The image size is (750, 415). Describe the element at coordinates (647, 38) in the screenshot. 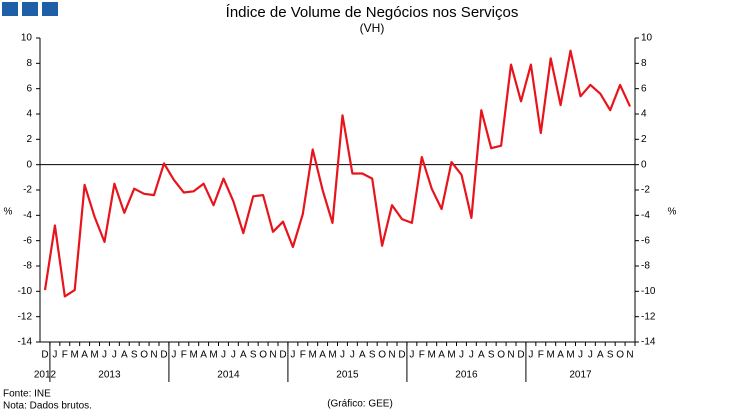

I see `y2-tick-label: 10` at that location.